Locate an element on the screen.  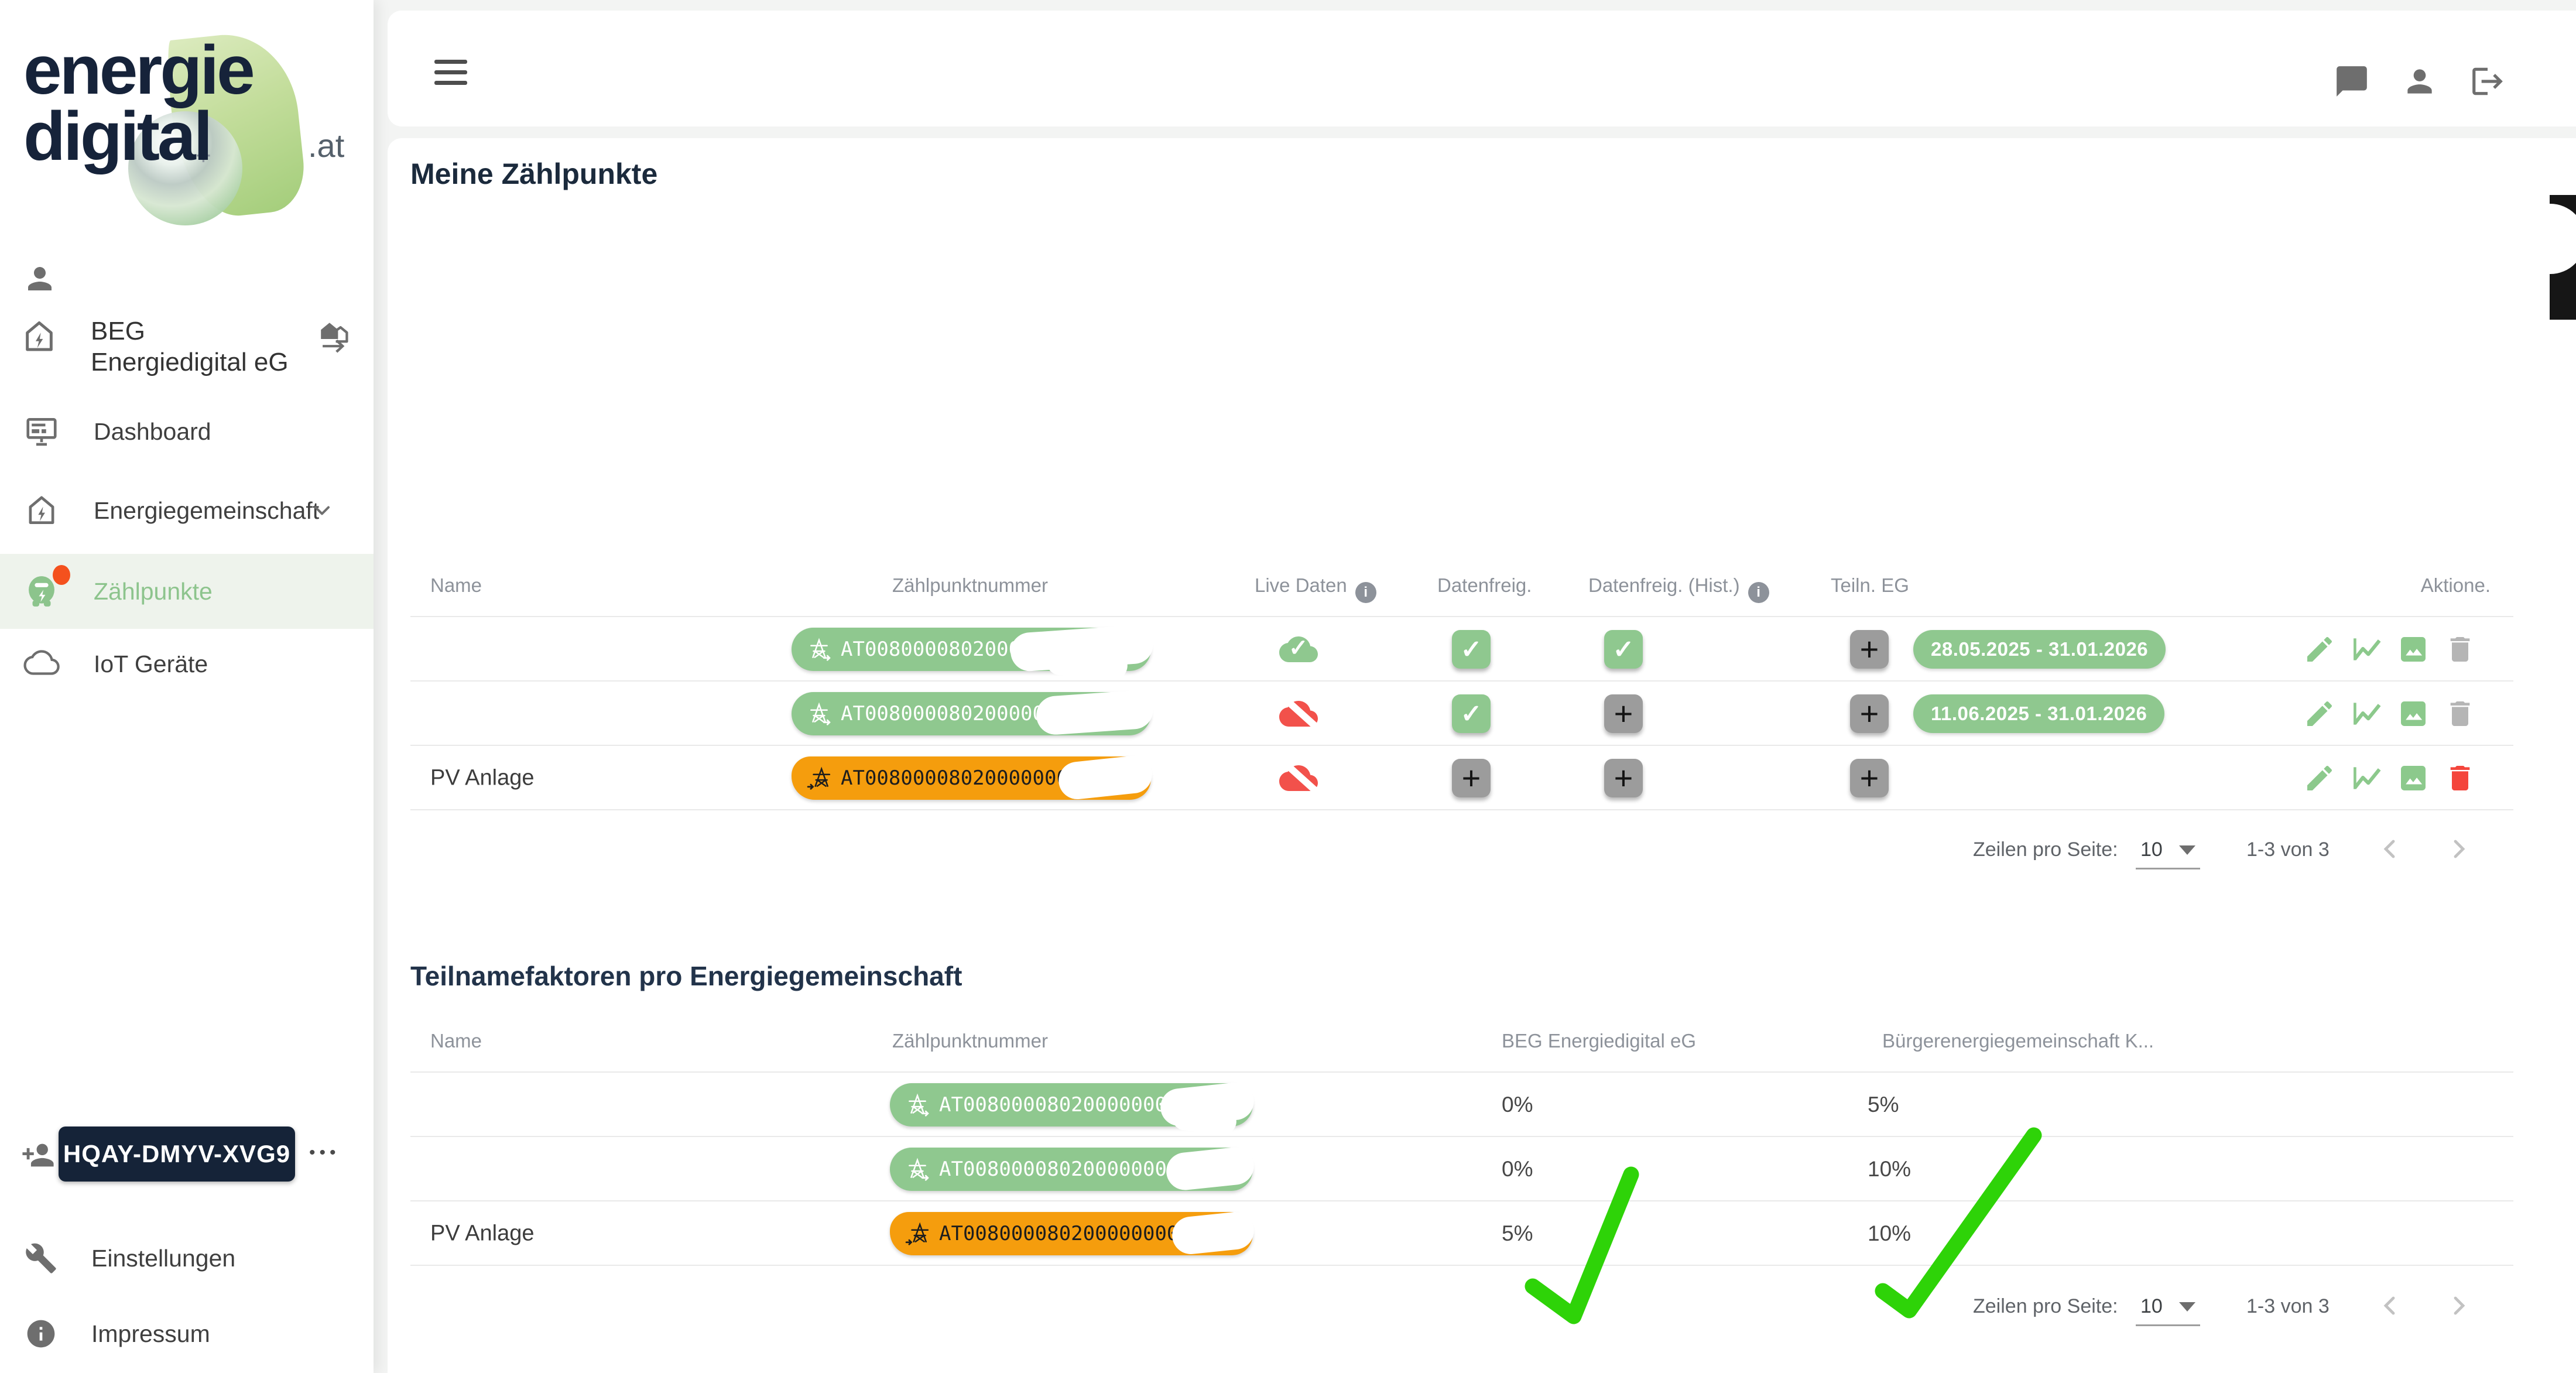
col-header-live-label: Live Daten is located at coordinates (1301, 585).